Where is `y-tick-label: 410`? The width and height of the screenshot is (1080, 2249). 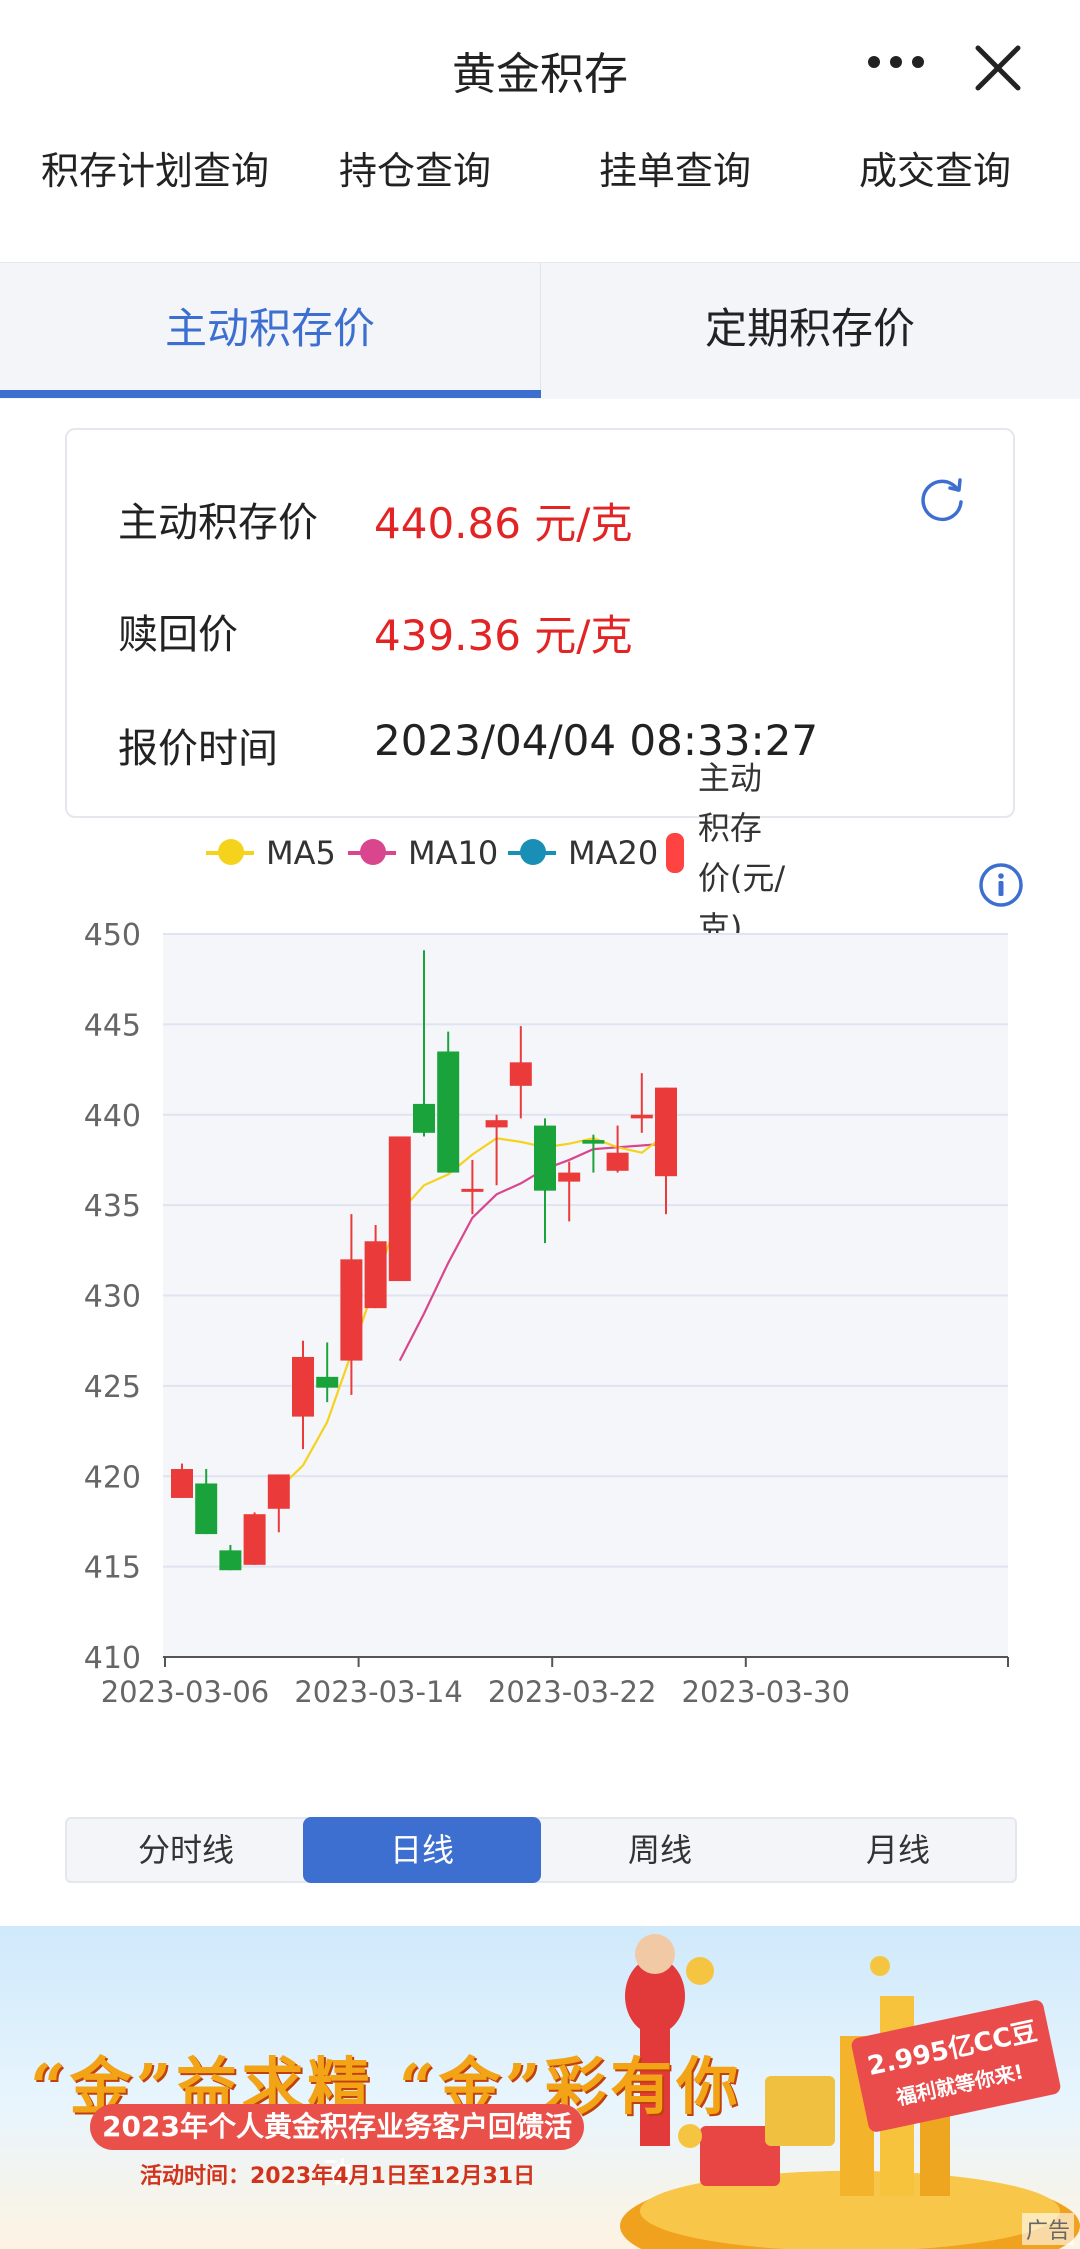
y-tick-label: 410 is located at coordinates (112, 1658).